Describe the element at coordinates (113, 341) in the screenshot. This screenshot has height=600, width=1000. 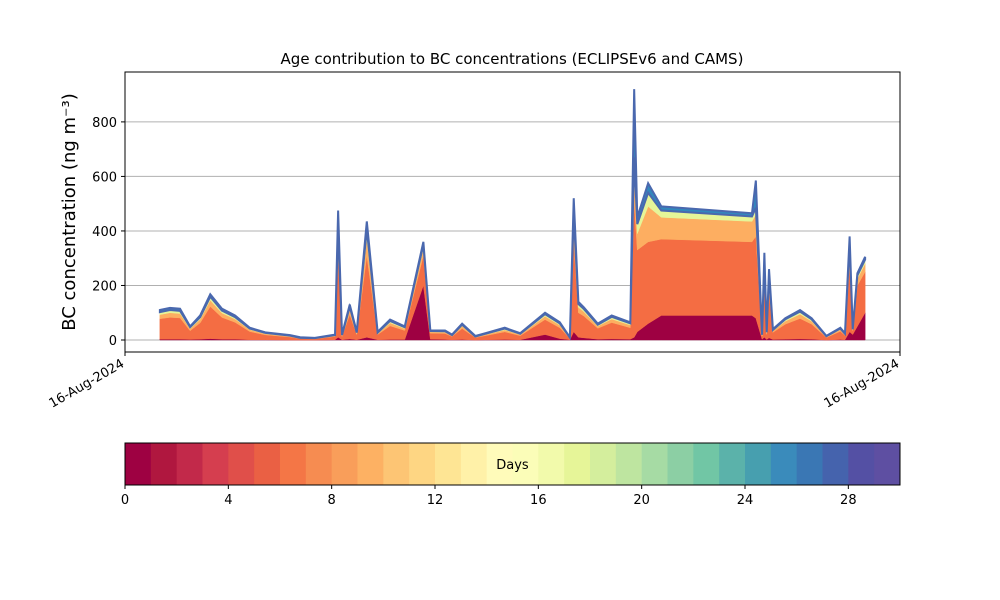
I see `y-tick-label: 0` at that location.